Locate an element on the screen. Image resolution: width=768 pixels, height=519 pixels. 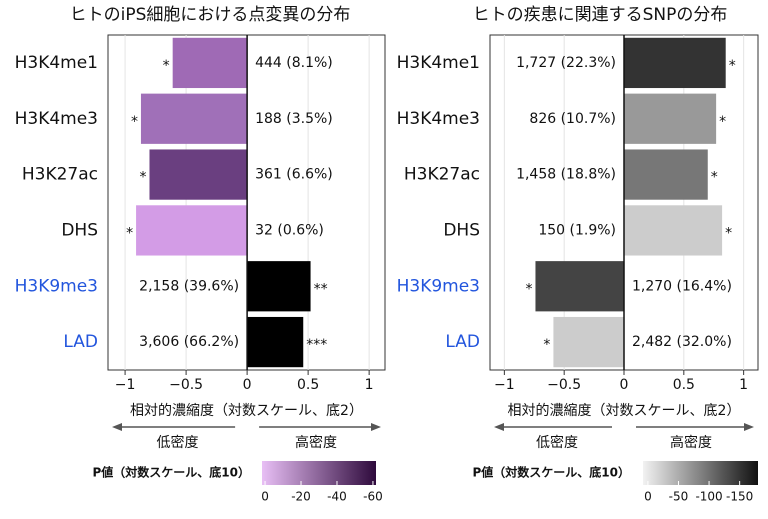
count-label: 1,458 (18.8%) is located at coordinates (566, 175).